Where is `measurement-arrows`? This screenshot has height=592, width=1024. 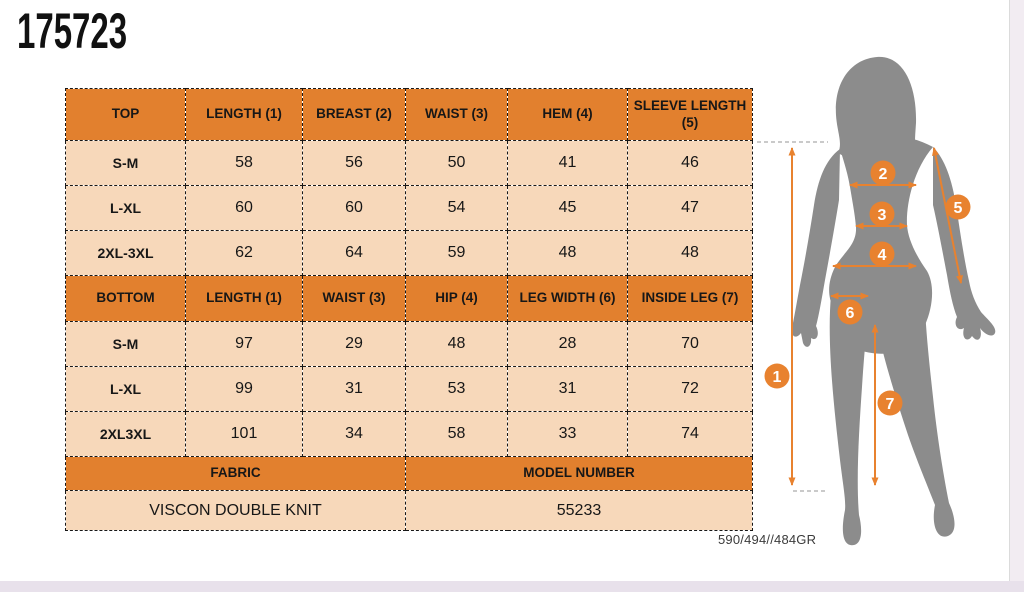 measurement-arrows is located at coordinates (875, 316).